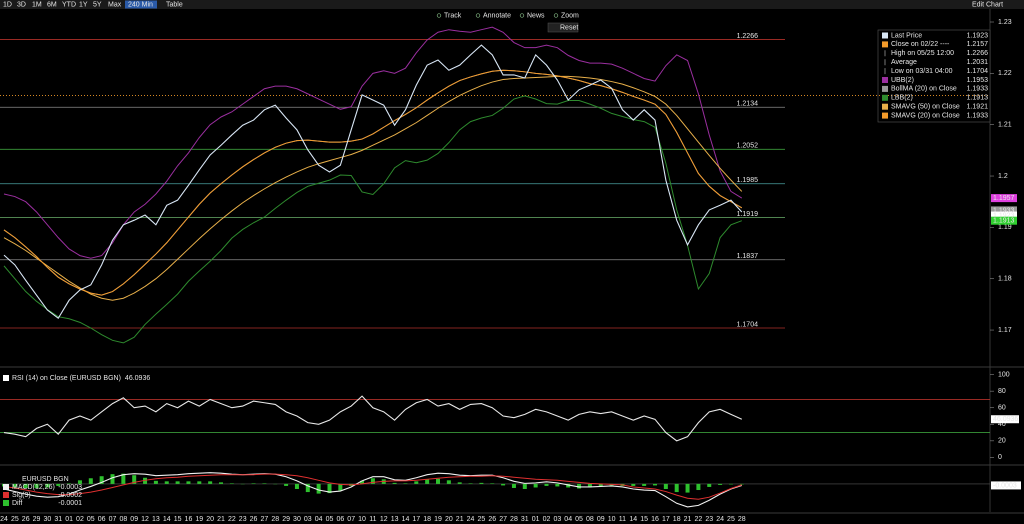 This screenshot has height=524, width=1024. What do you see at coordinates (492, 519) in the screenshot?
I see `x-tick-label: 26` at bounding box center [492, 519].